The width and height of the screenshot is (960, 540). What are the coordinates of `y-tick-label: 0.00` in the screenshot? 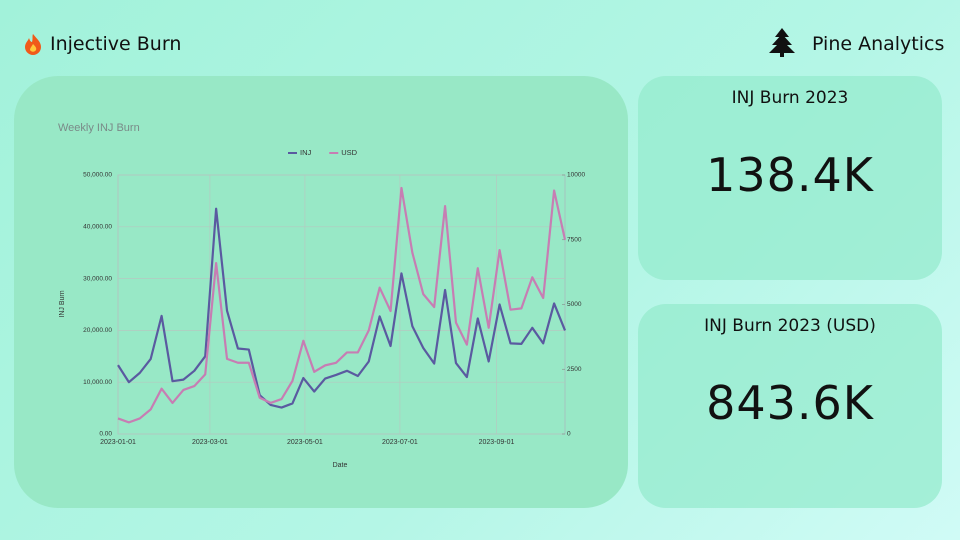 It's located at (105, 434).